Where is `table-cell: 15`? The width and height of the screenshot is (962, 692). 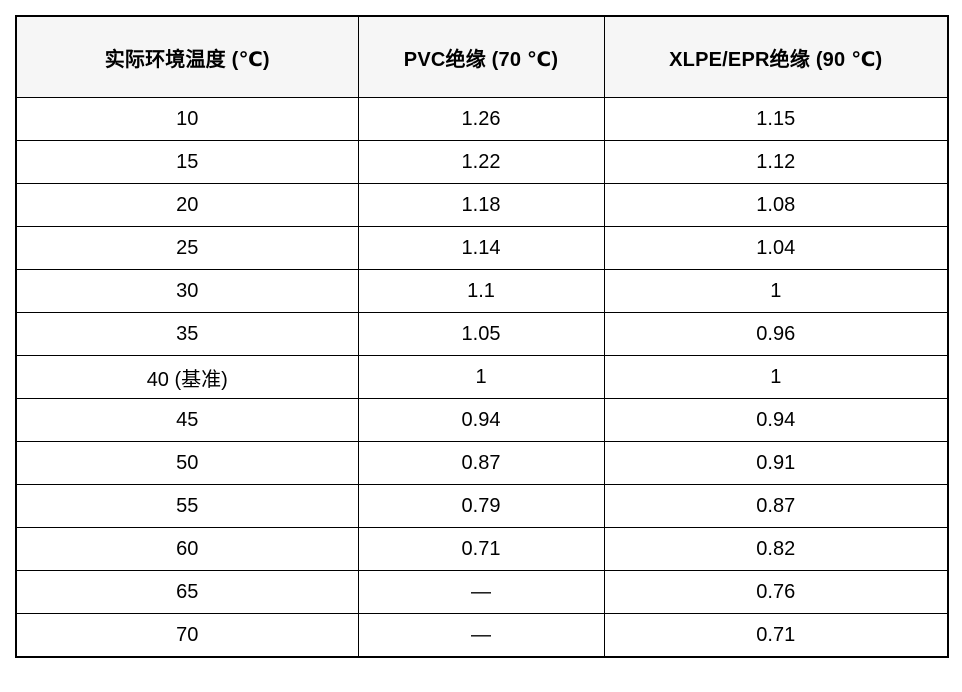
table-cell: 15 is located at coordinates (187, 162).